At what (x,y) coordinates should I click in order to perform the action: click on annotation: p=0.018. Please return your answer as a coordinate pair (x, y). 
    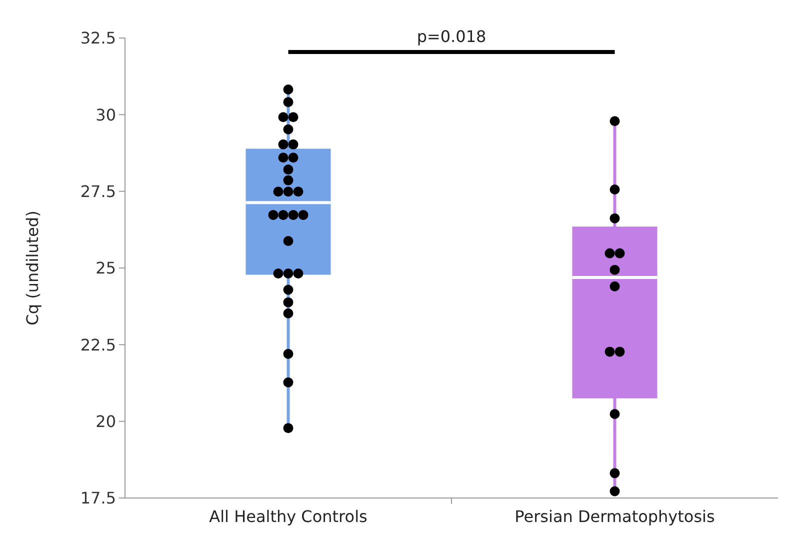
    Looking at the image, I should click on (451, 36).